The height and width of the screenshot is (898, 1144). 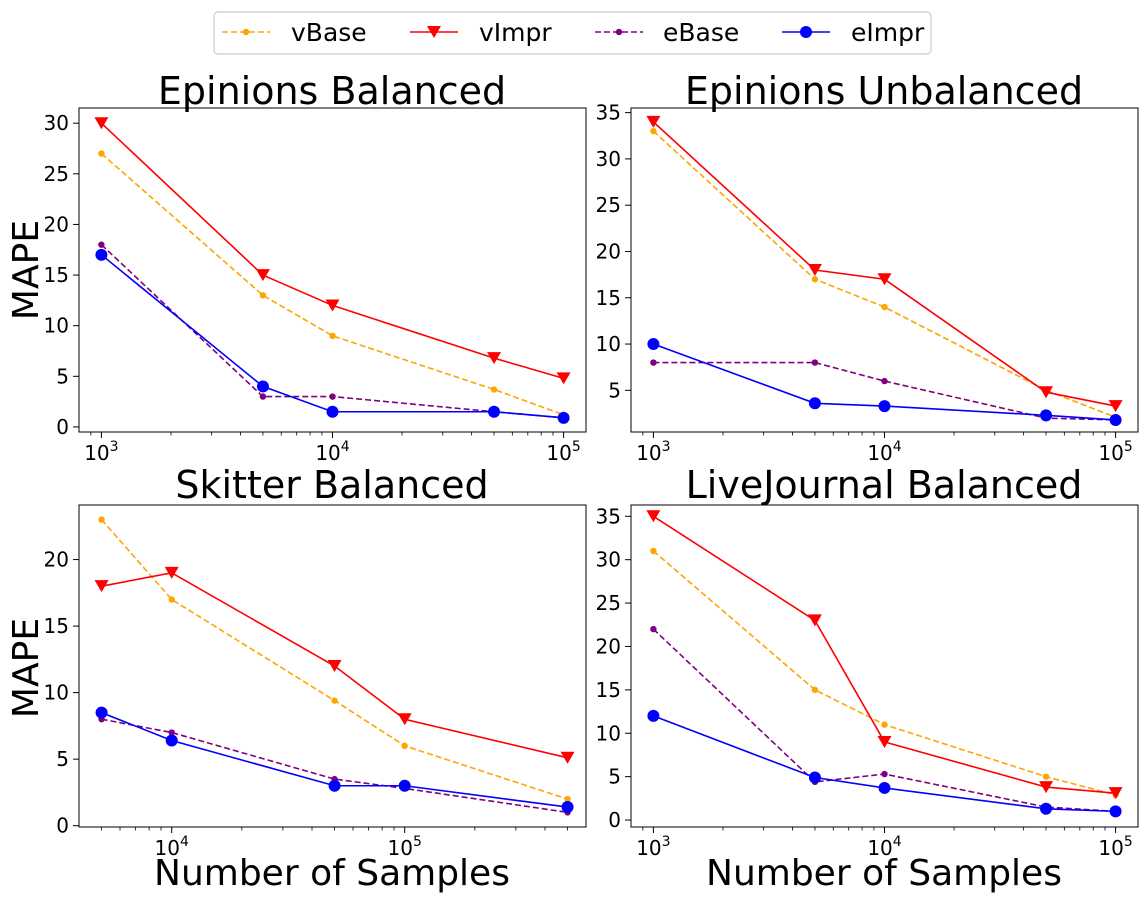 I want to click on legend-label-vimpr: vImpr, so click(x=515, y=32).